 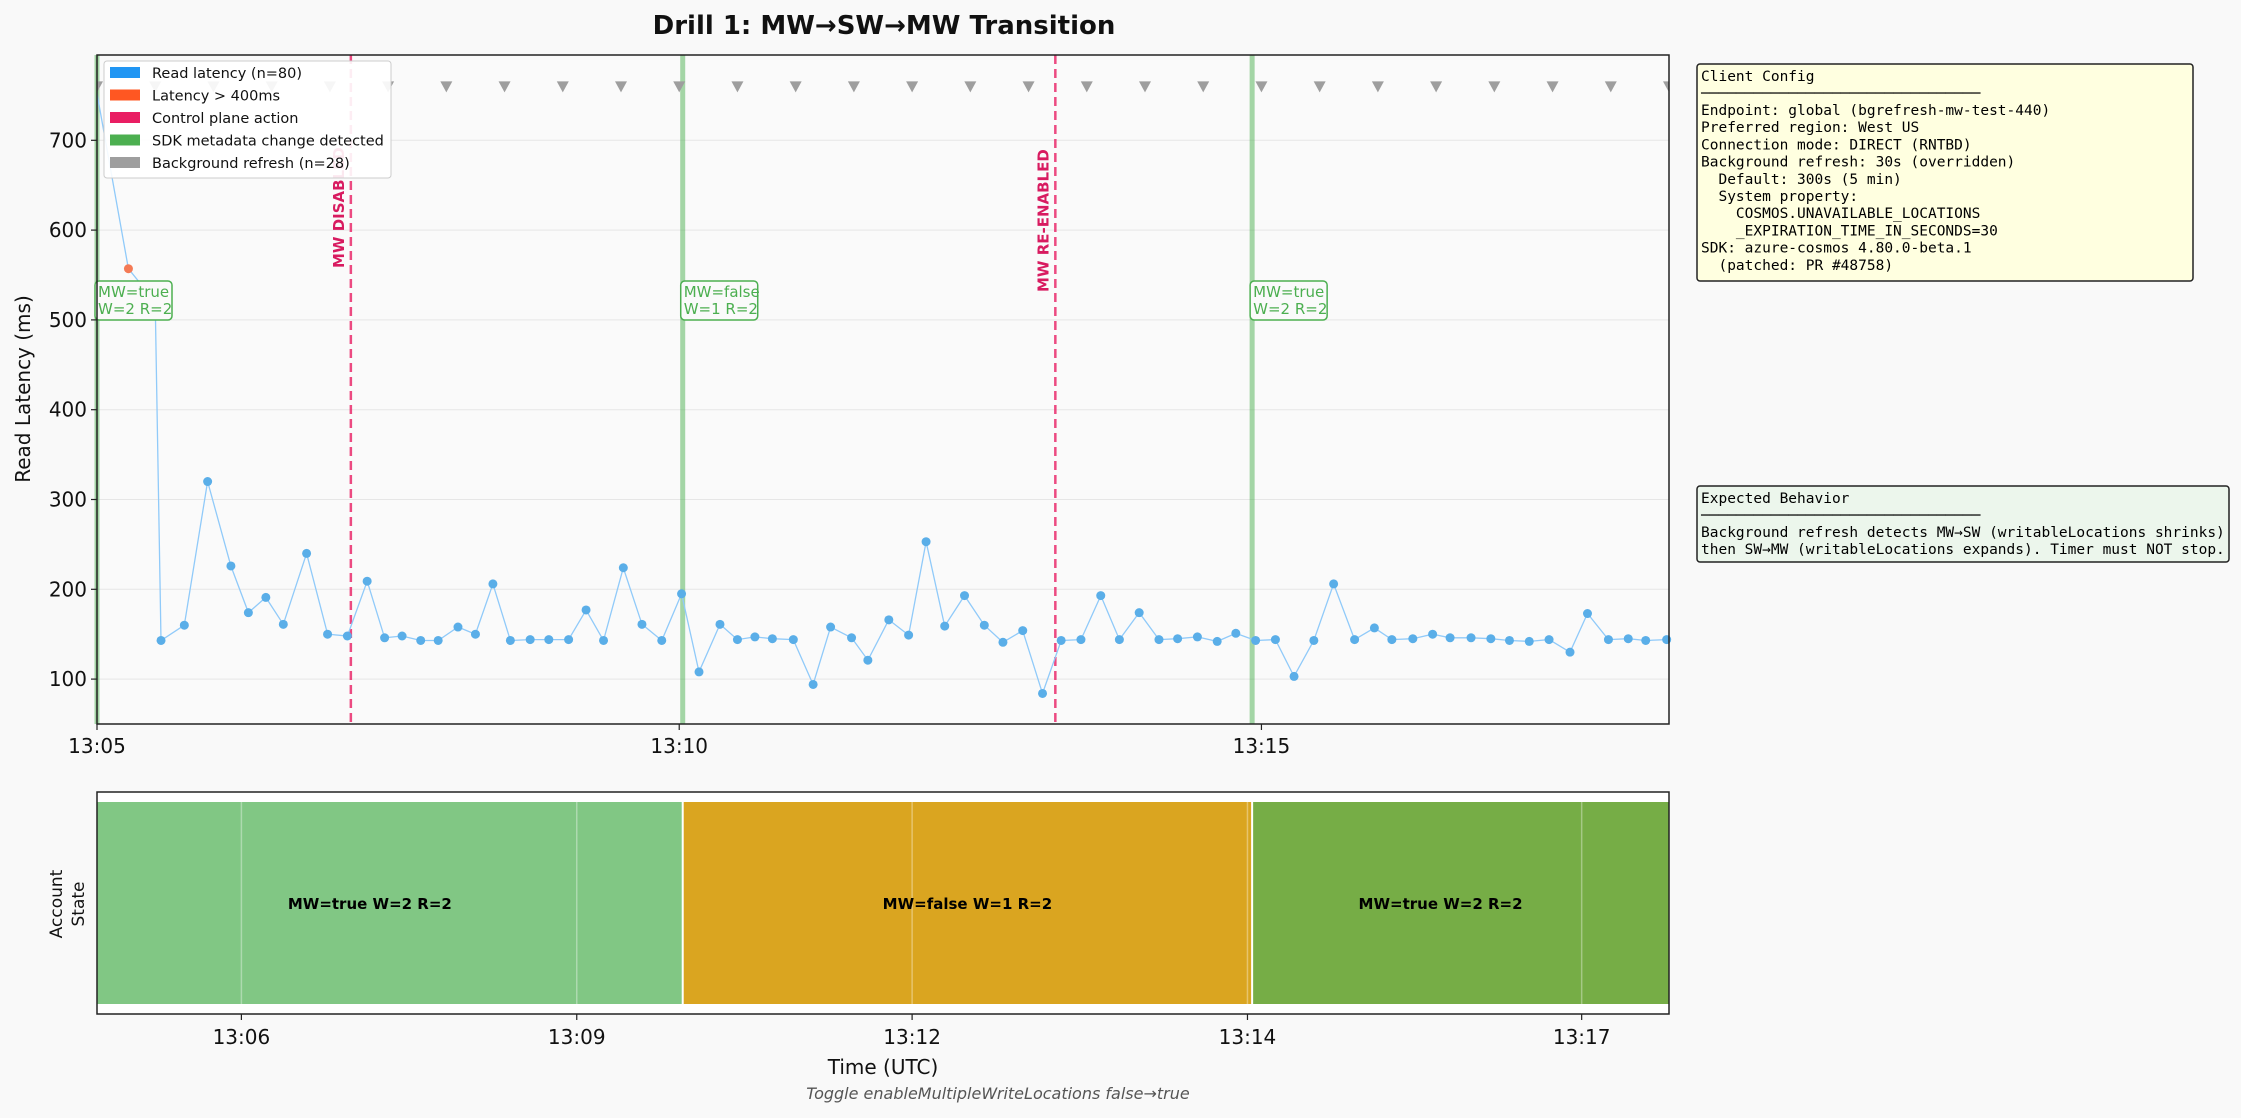 I want to click on x-tick-label: 13:15, so click(x=1262, y=746).